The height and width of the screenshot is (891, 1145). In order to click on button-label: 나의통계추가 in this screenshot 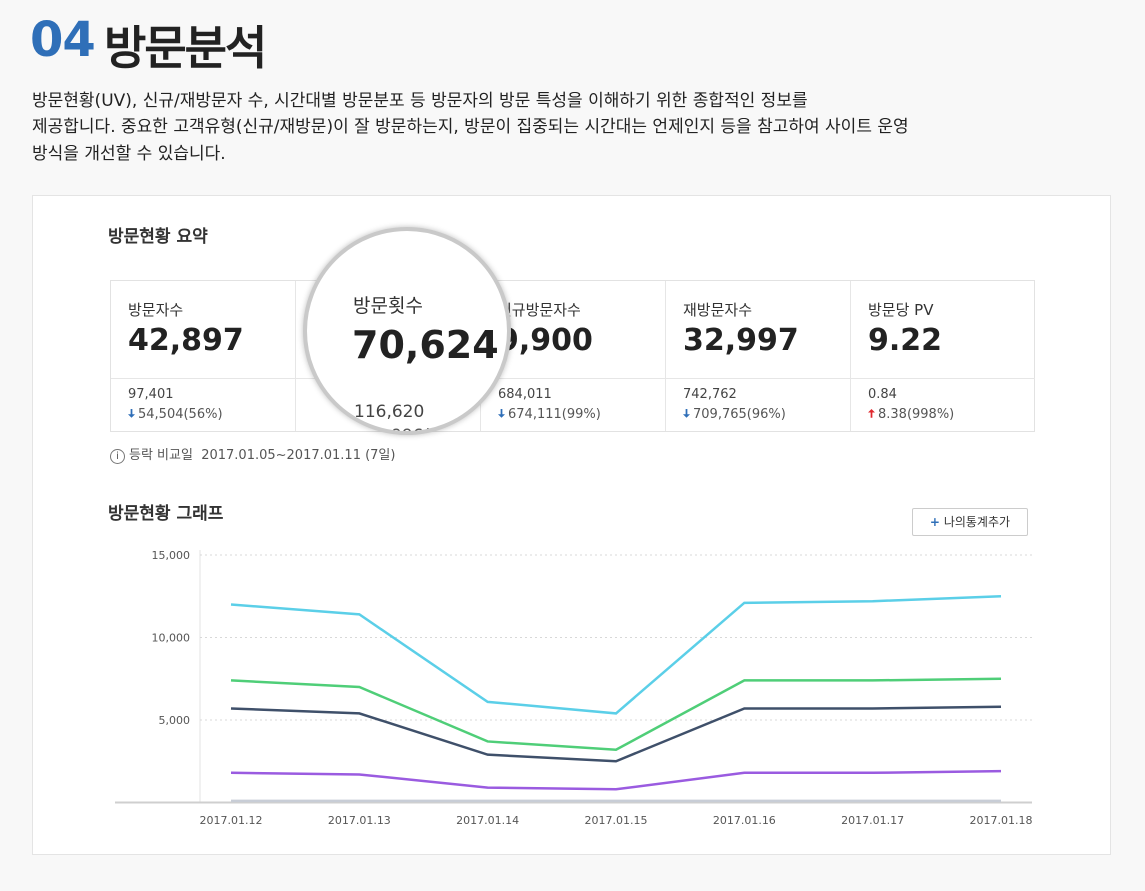, I will do `click(977, 522)`.